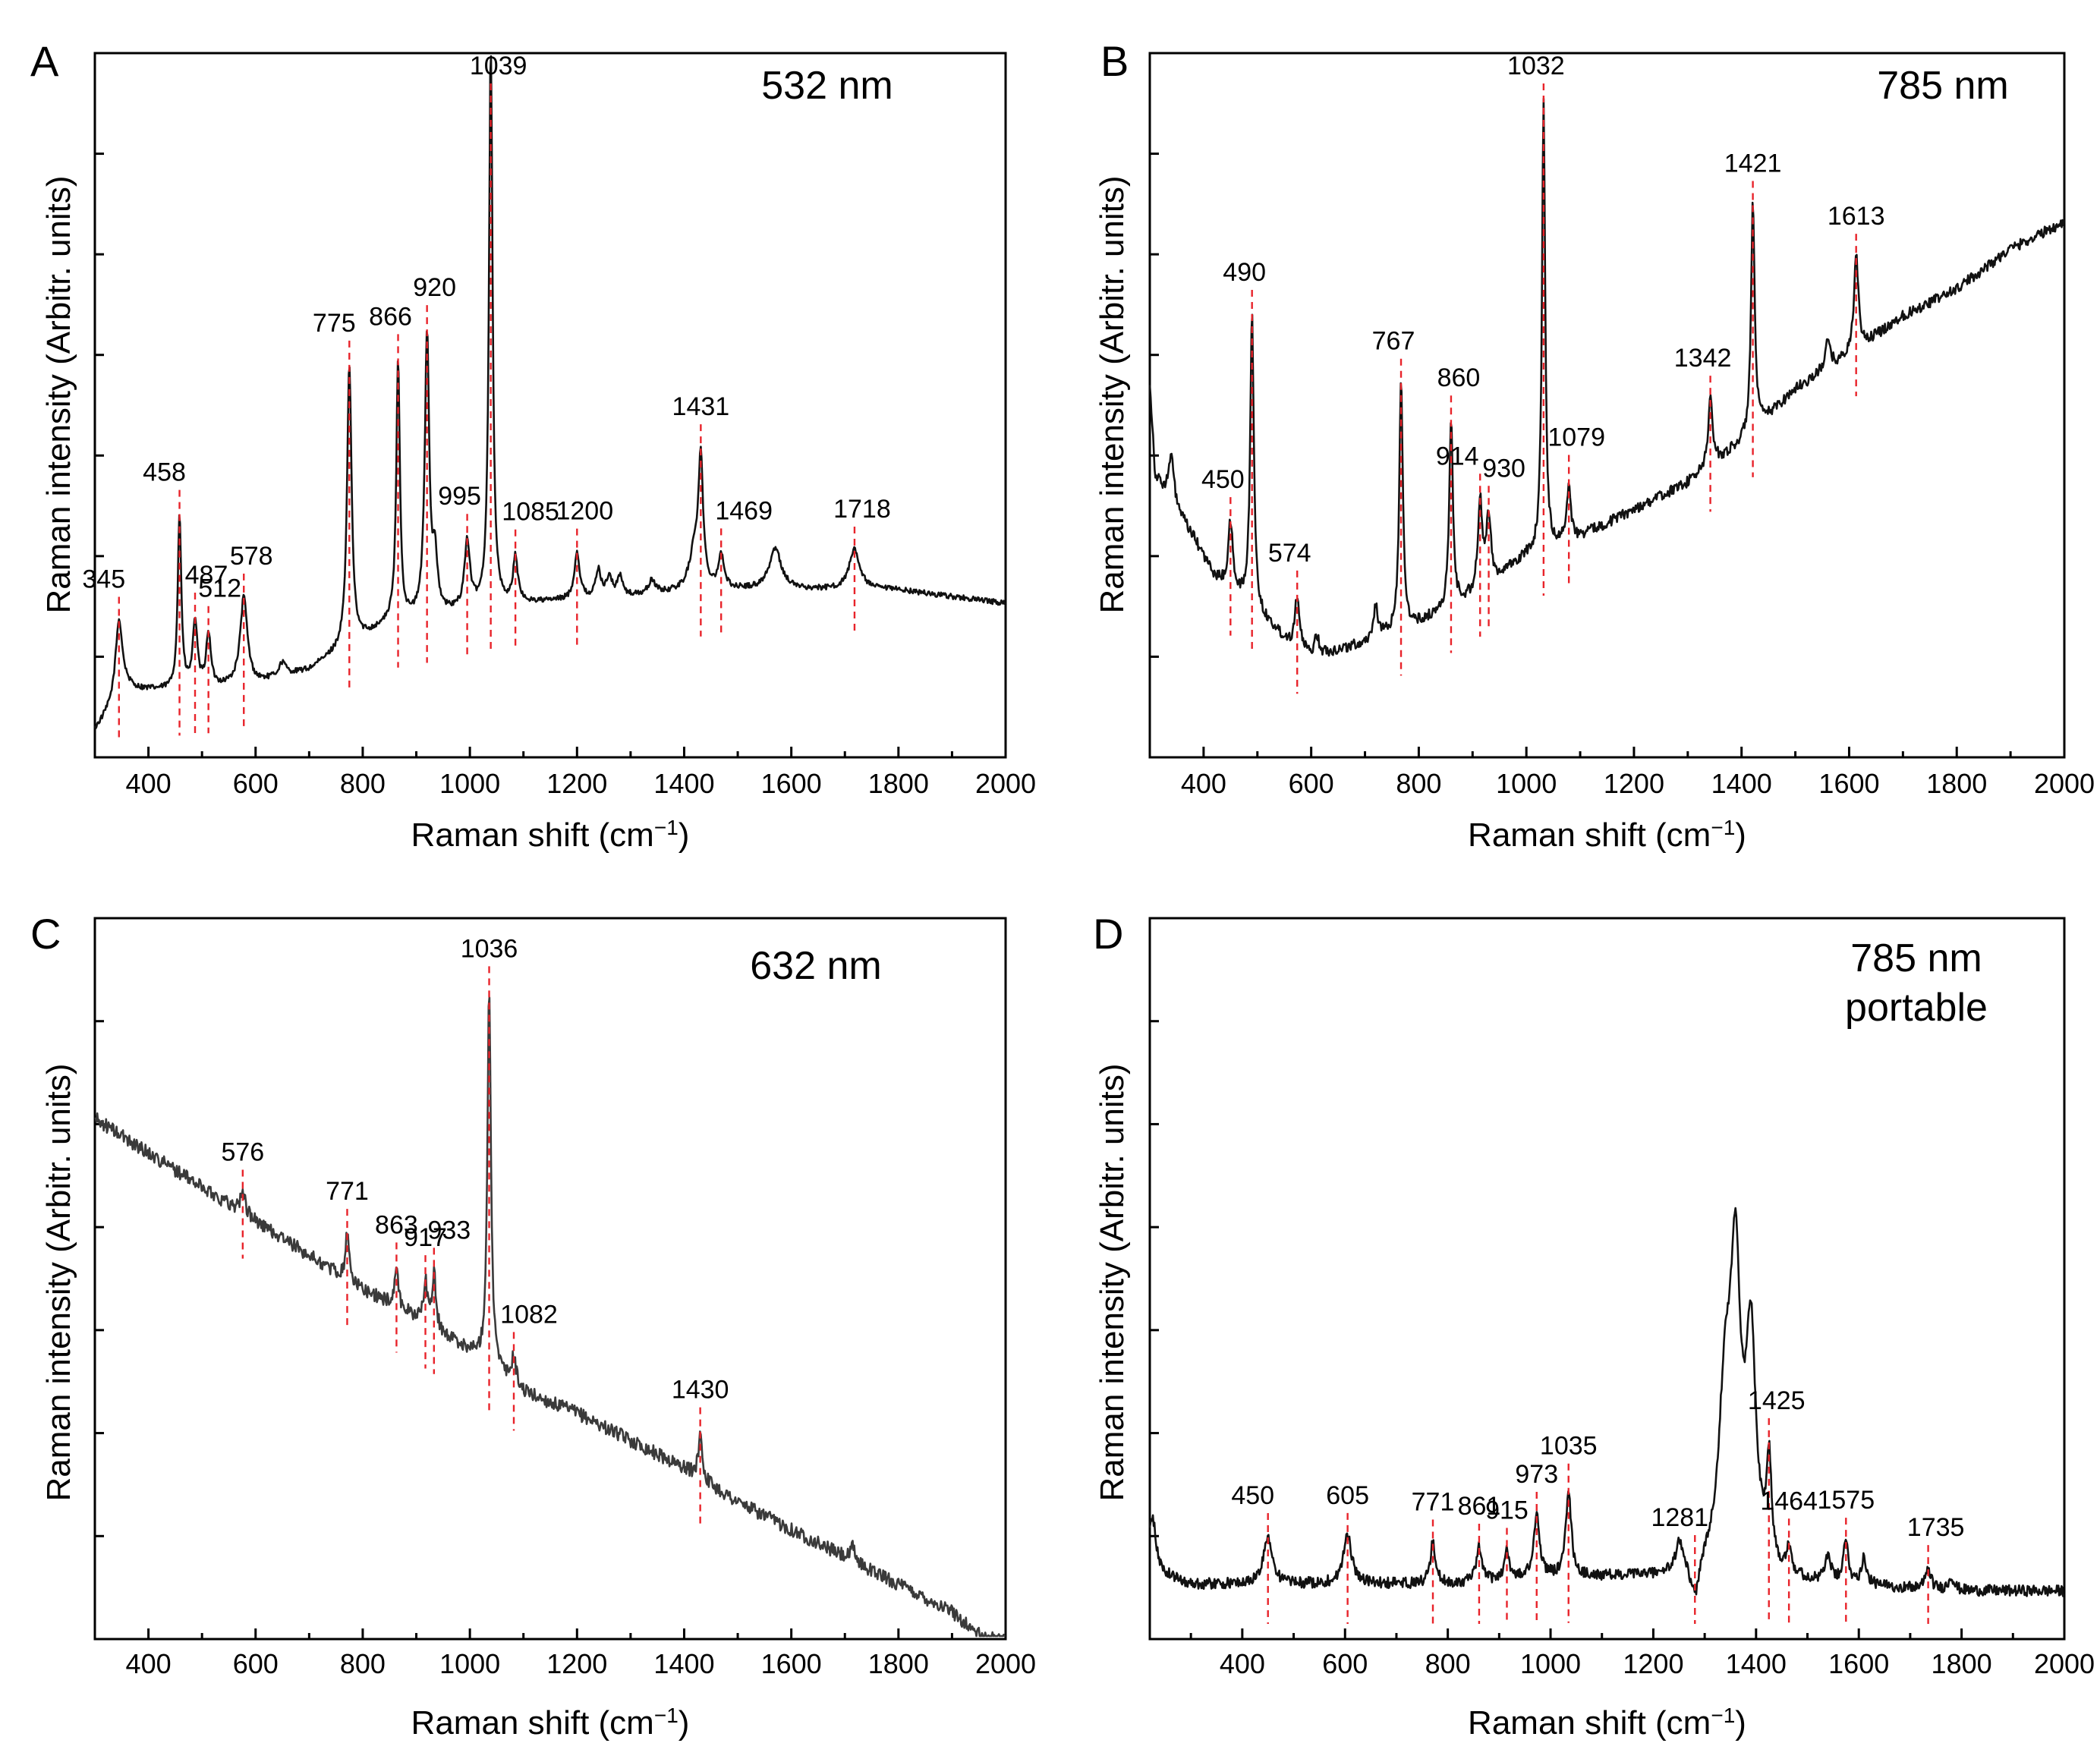 The height and width of the screenshot is (1762, 2100). I want to click on peak-label: 1039, so click(499, 66).